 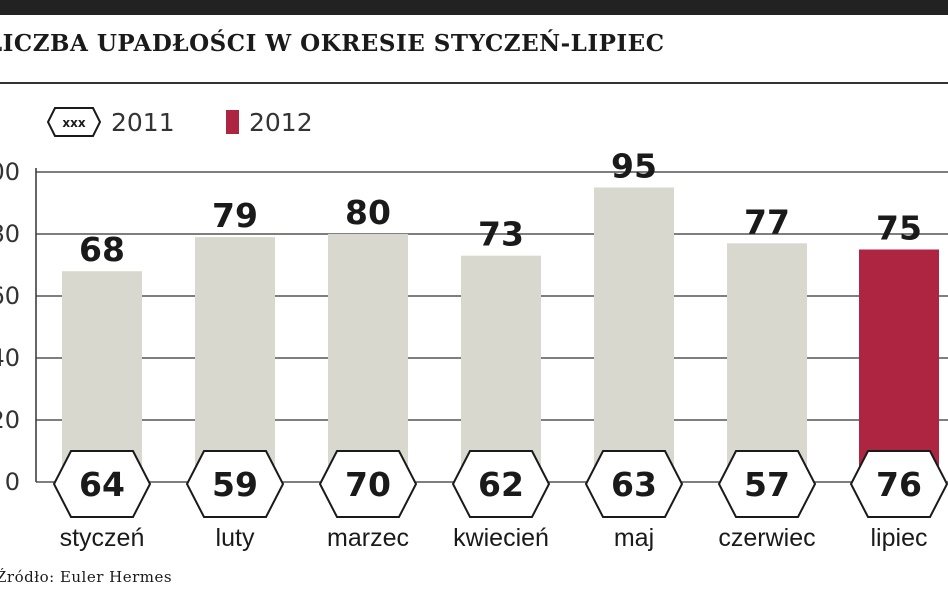 I want to click on bar-value-label-2012: 95, so click(x=634, y=166).